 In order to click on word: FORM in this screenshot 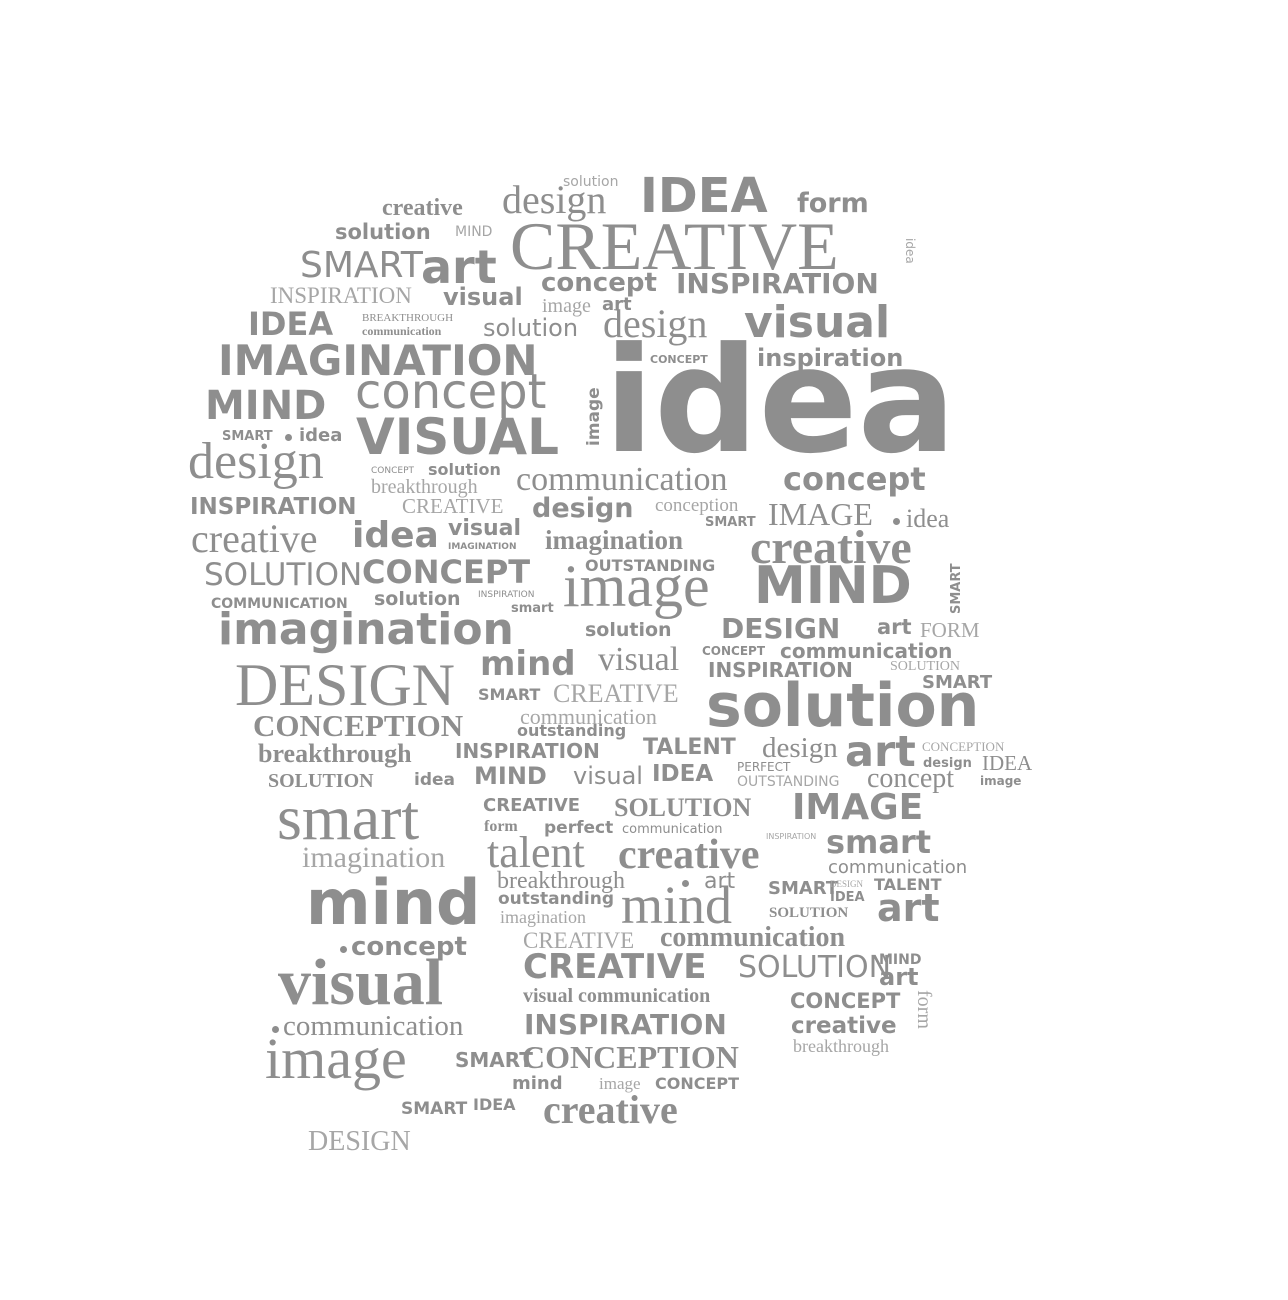, I will do `click(950, 630)`.